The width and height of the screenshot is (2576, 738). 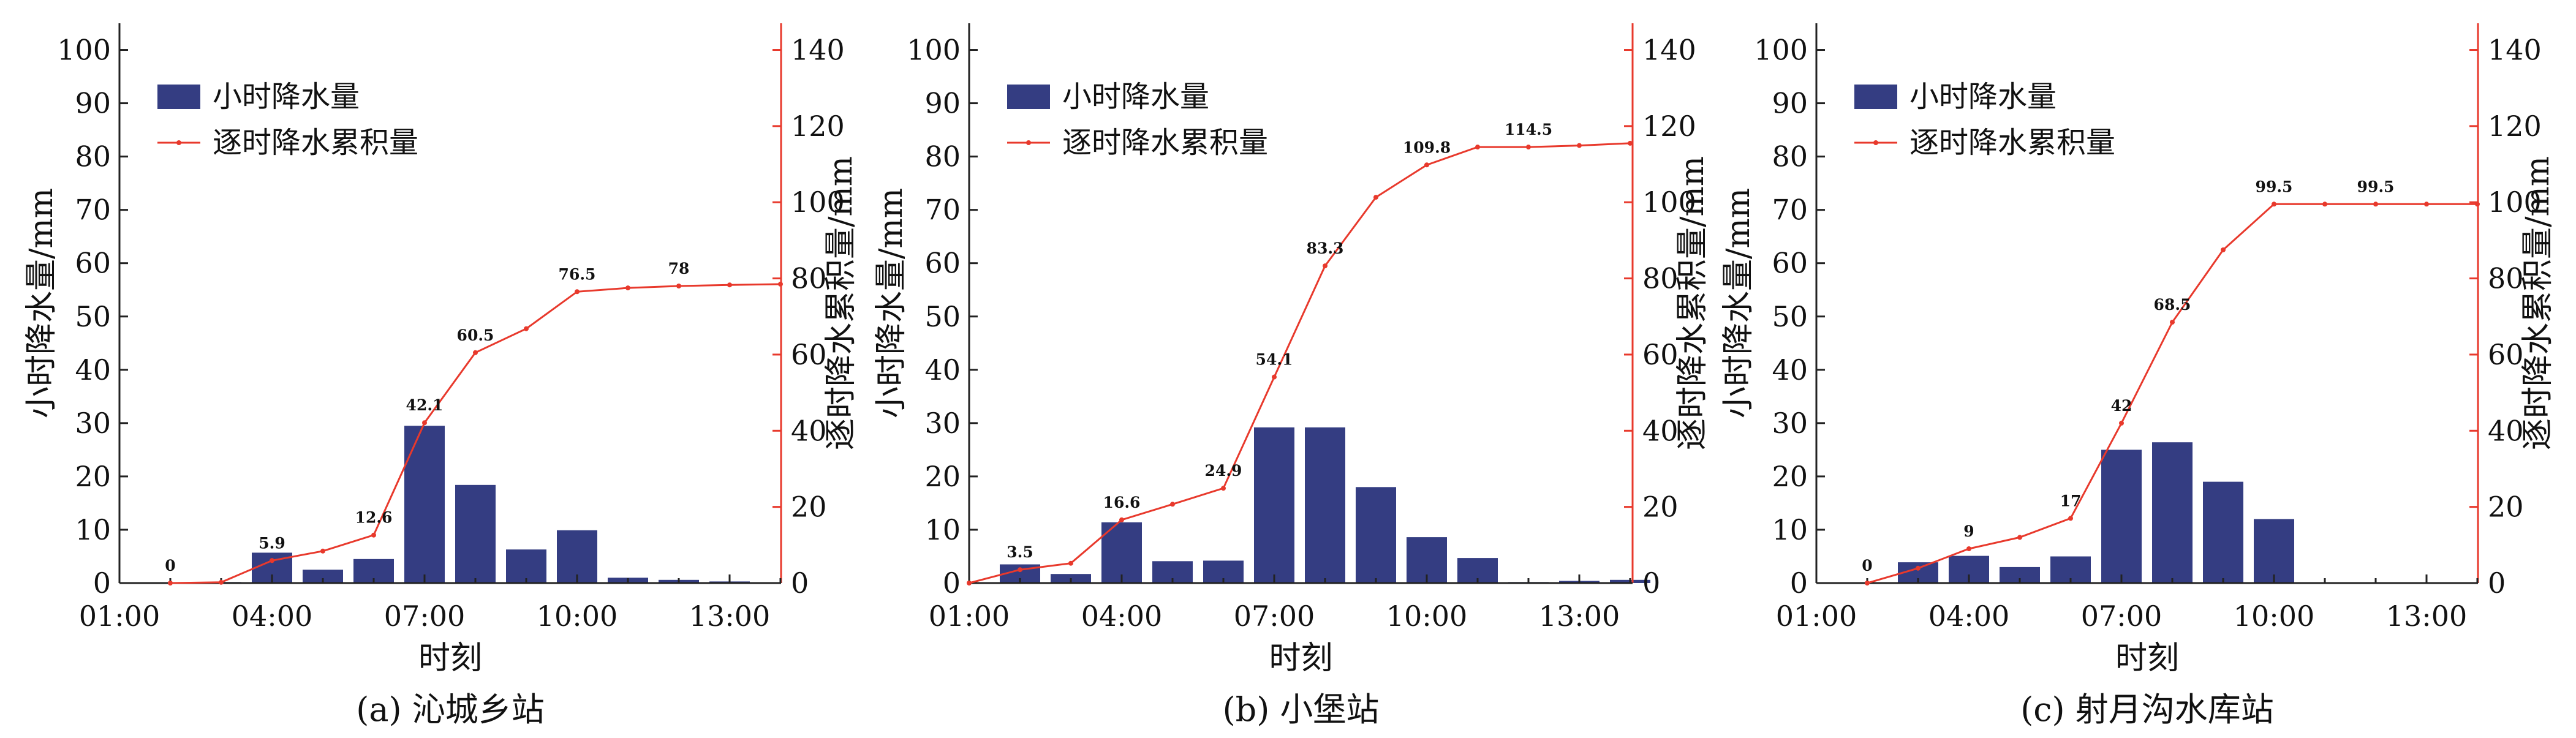 I want to click on panel-1-x-tick-label-4: 13:00, so click(x=1579, y=616).